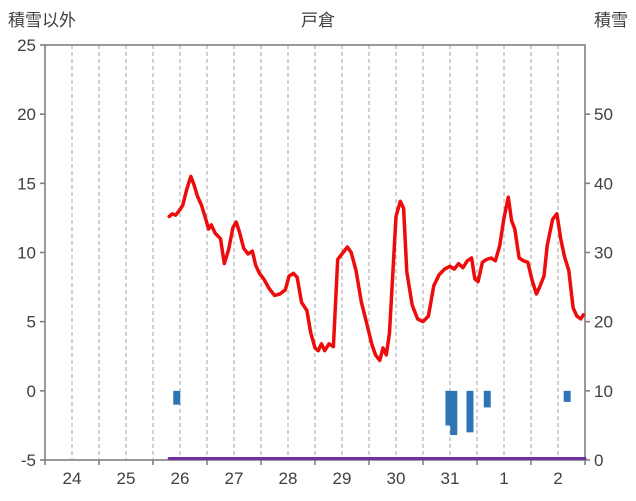 The height and width of the screenshot is (501, 636). Describe the element at coordinates (31, 322) in the screenshot. I see `left-axis-tick-label: 5` at that location.